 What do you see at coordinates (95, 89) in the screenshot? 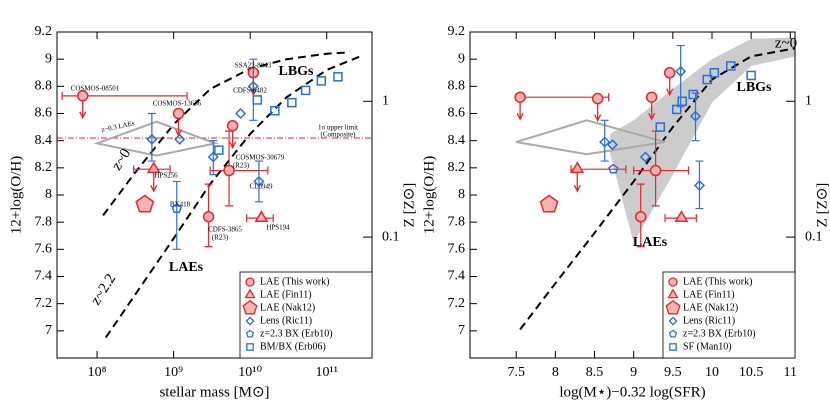
I see `annotation: COSMOS-08501` at bounding box center [95, 89].